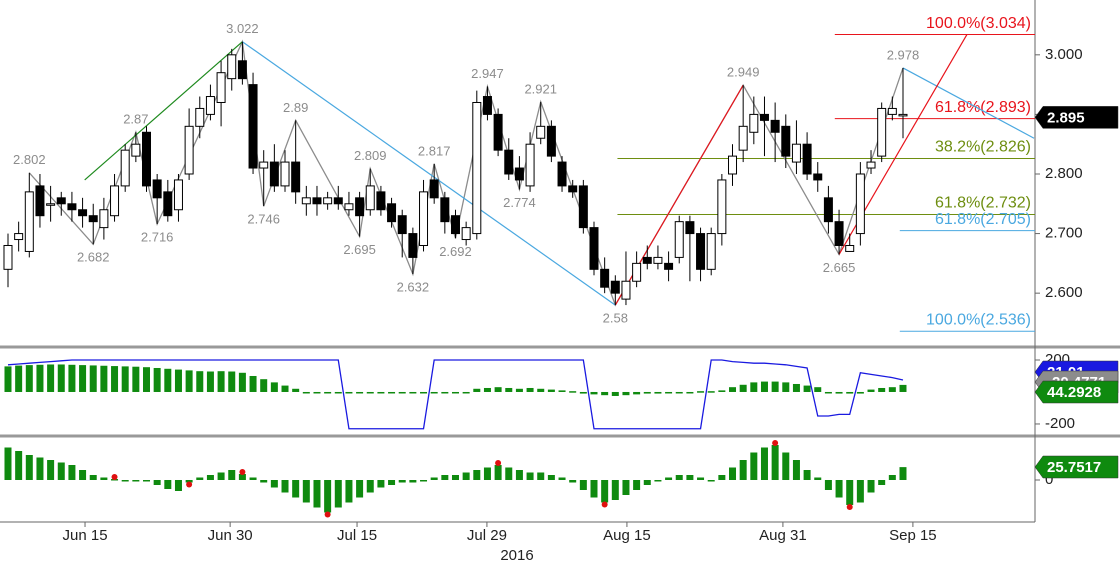  I want to click on swing-label: 2.682, so click(93, 257).